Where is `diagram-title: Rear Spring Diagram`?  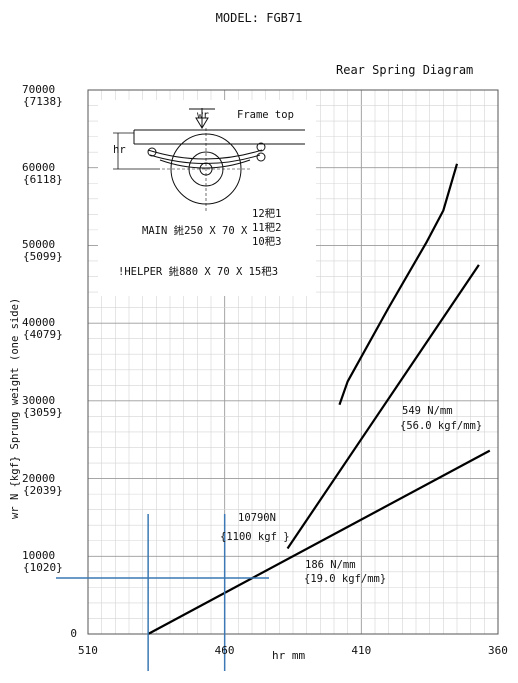 diagram-title: Rear Spring Diagram is located at coordinates (405, 70).